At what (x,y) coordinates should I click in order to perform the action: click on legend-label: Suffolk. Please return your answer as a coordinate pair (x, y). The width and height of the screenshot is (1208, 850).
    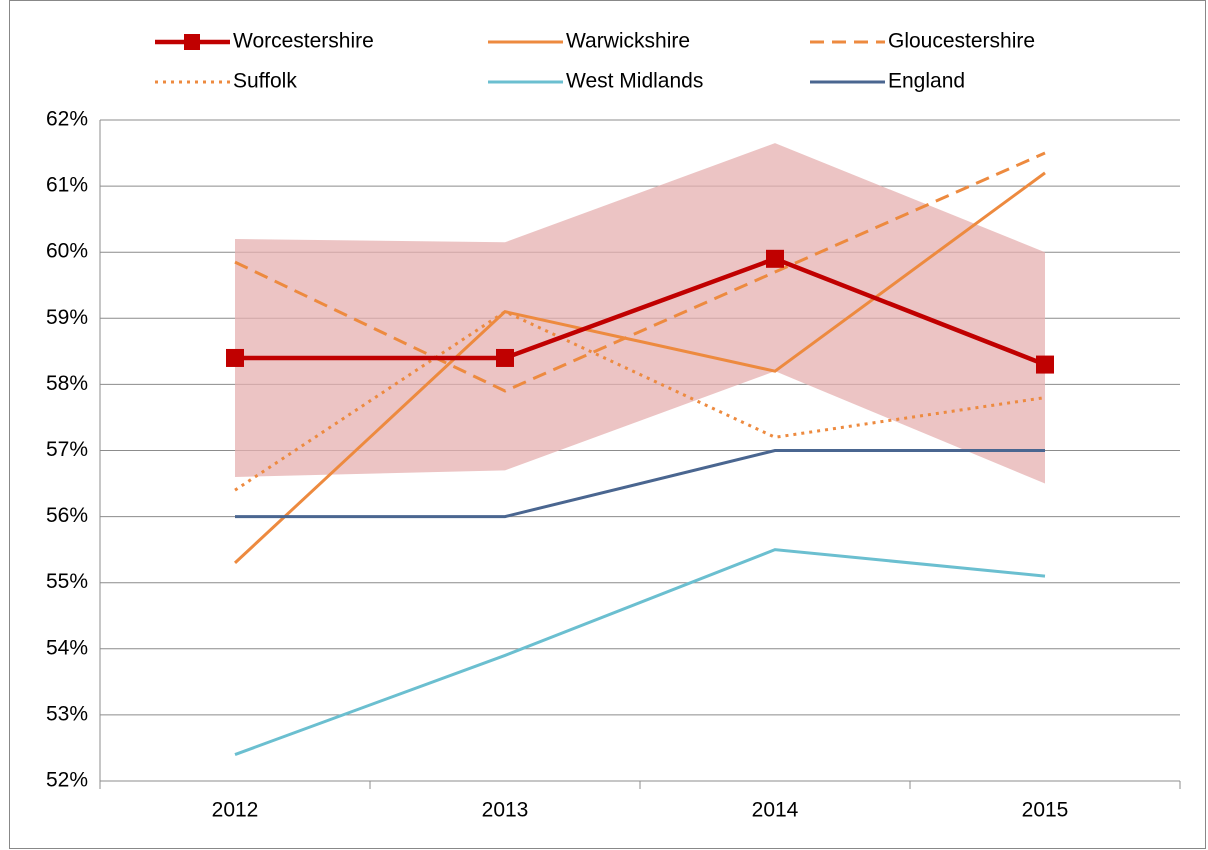
    Looking at the image, I should click on (265, 81).